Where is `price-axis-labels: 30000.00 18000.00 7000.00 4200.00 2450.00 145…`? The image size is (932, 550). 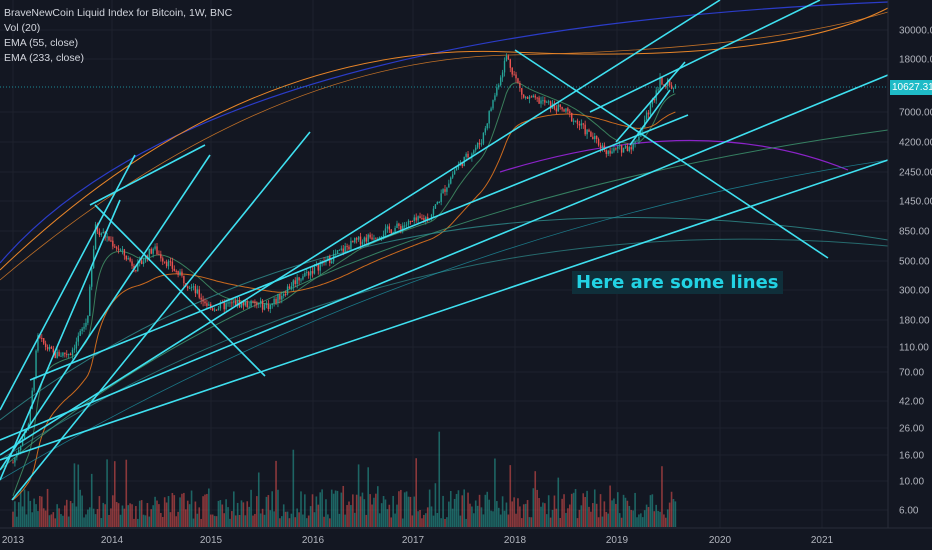 price-axis-labels: 30000.00 18000.00 7000.00 4200.00 2450.00 145… is located at coordinates (915, 271).